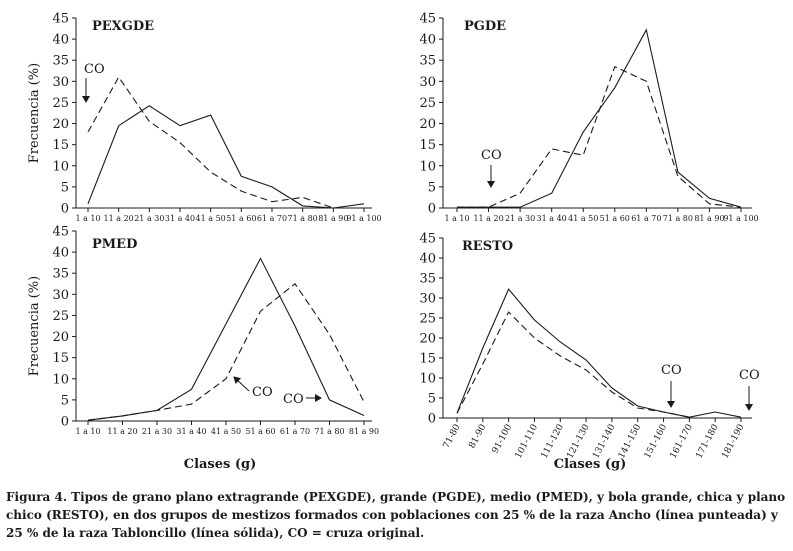 The width and height of the screenshot is (793, 551). What do you see at coordinates (553, 441) in the screenshot?
I see `x-tick-label: 111-120` at bounding box center [553, 441].